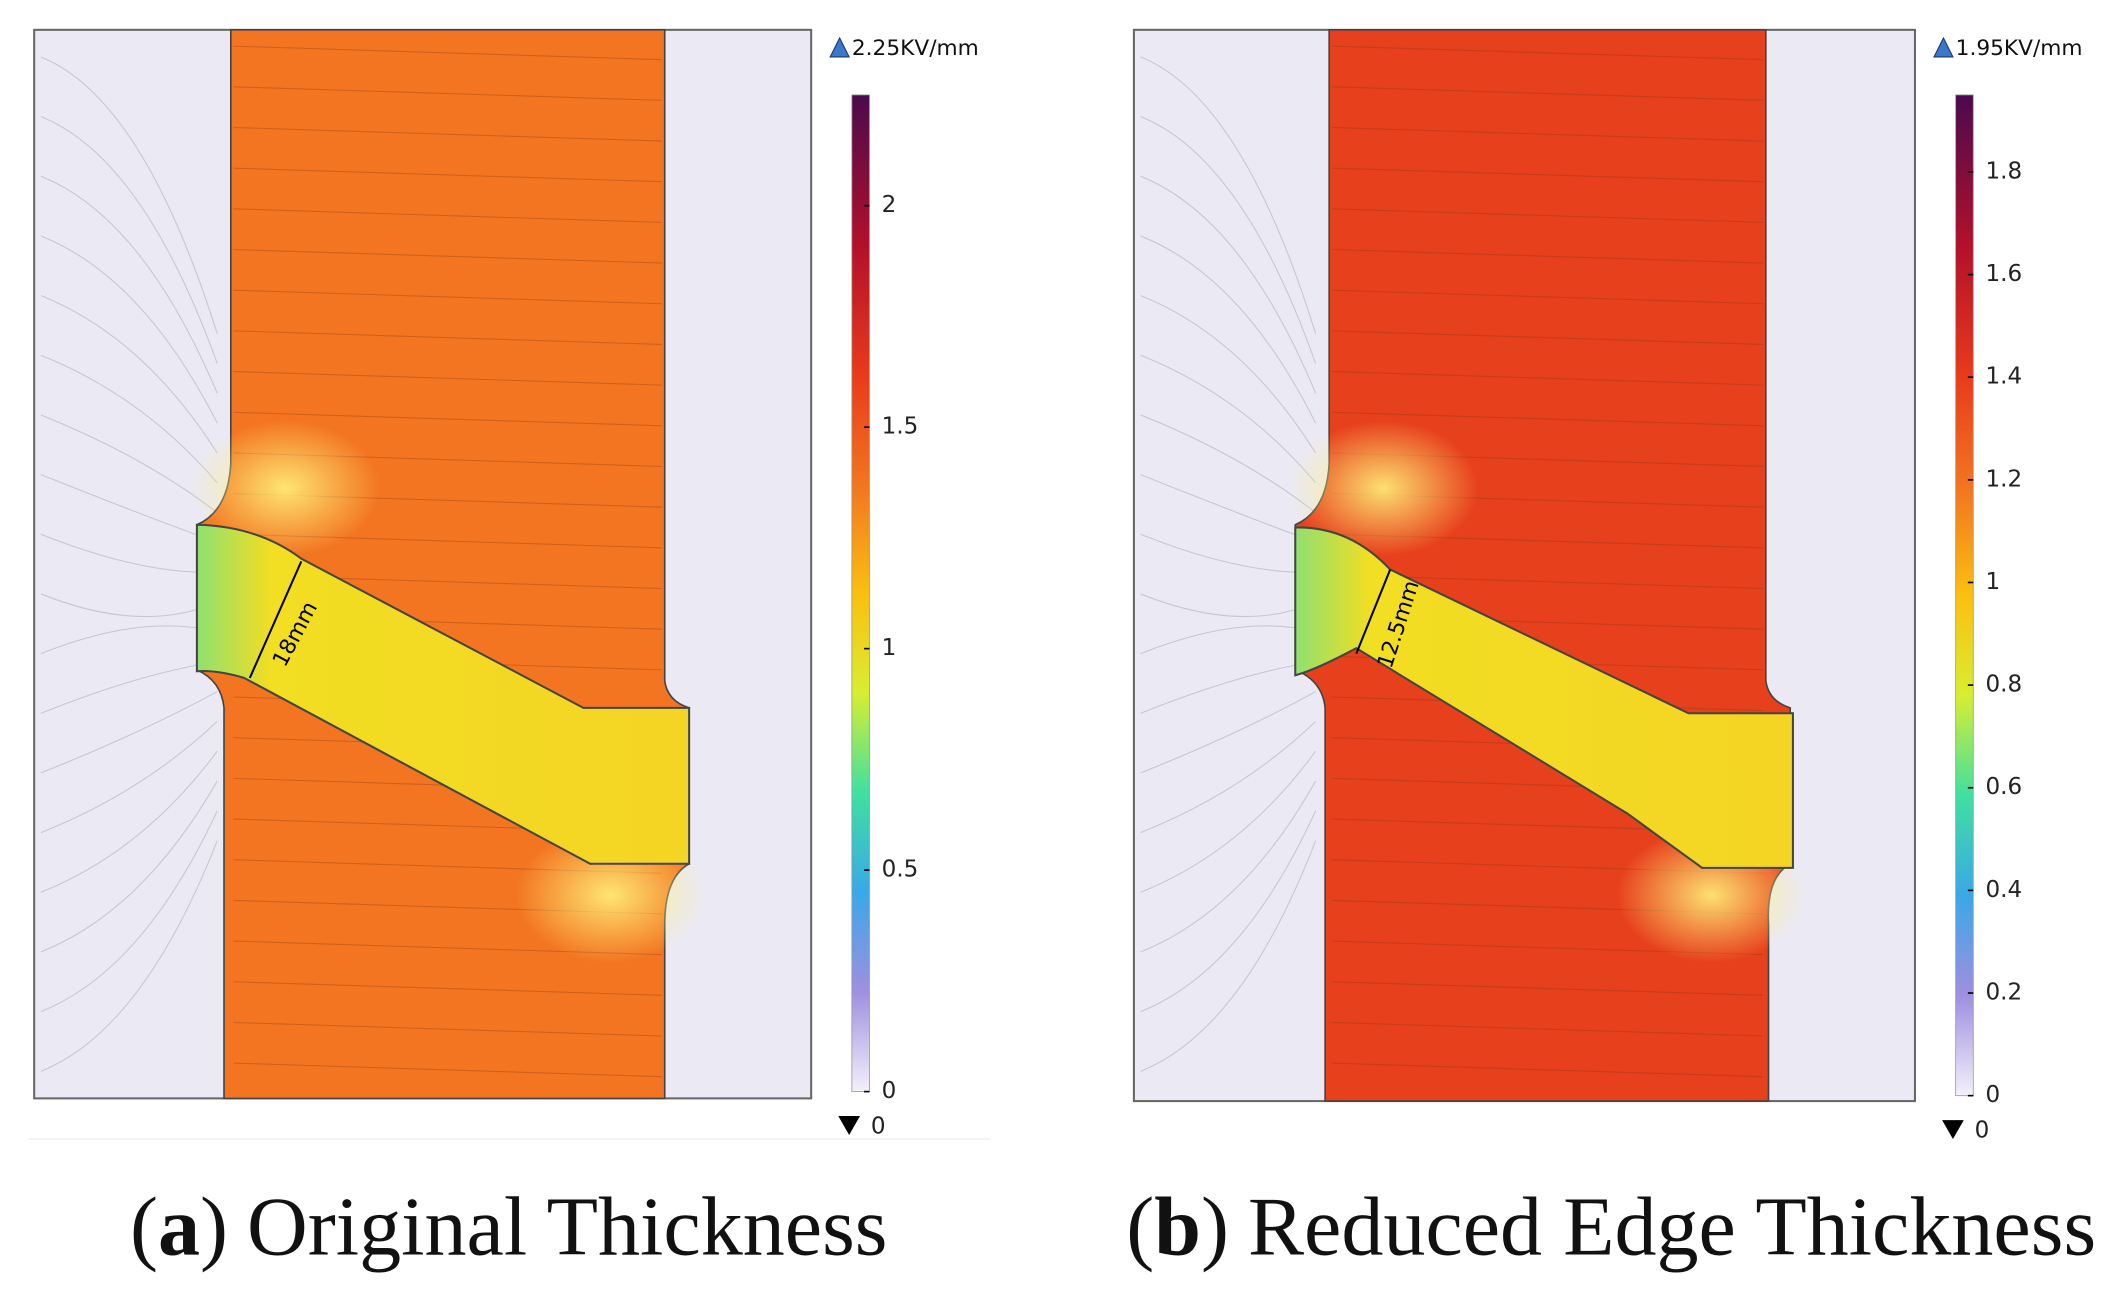 This screenshot has height=1295, width=2120. I want to click on caption: (b) Reduced Edge Thickness, so click(1611, 1226).